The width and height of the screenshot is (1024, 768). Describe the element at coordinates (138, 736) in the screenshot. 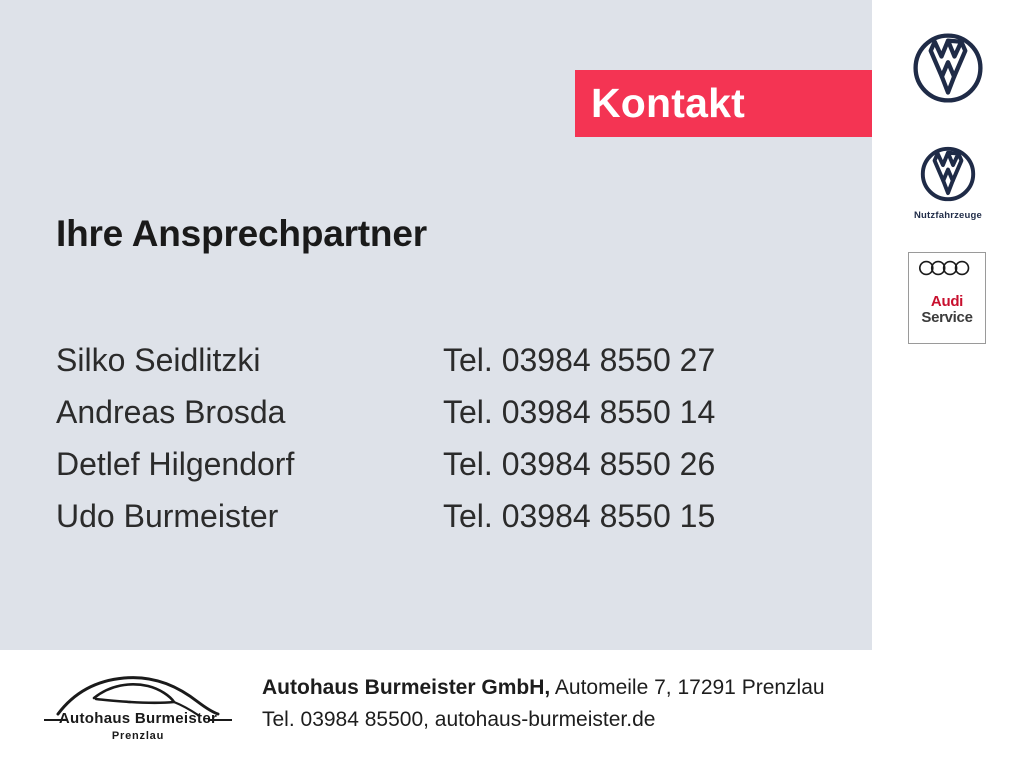

I see `dealer-logo-city: Prenzlau` at that location.